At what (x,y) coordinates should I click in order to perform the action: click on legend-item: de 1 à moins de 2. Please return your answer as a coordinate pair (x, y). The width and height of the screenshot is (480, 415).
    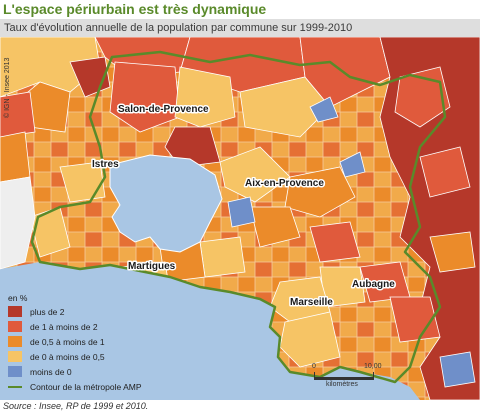
    Looking at the image, I should click on (96, 326).